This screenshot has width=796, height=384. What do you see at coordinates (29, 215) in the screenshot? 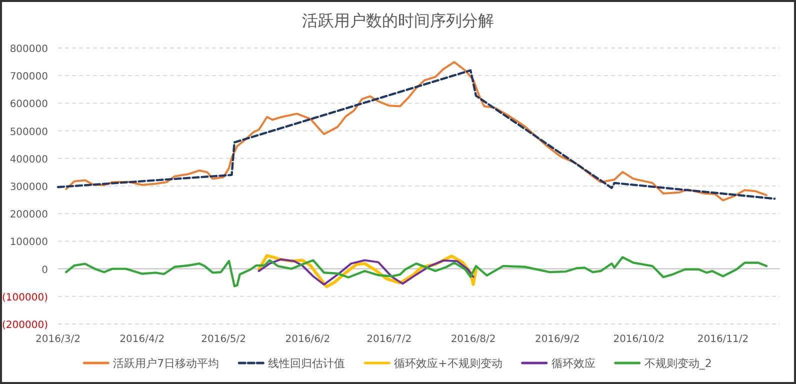
I see `y-tick-label: 200000` at bounding box center [29, 215].